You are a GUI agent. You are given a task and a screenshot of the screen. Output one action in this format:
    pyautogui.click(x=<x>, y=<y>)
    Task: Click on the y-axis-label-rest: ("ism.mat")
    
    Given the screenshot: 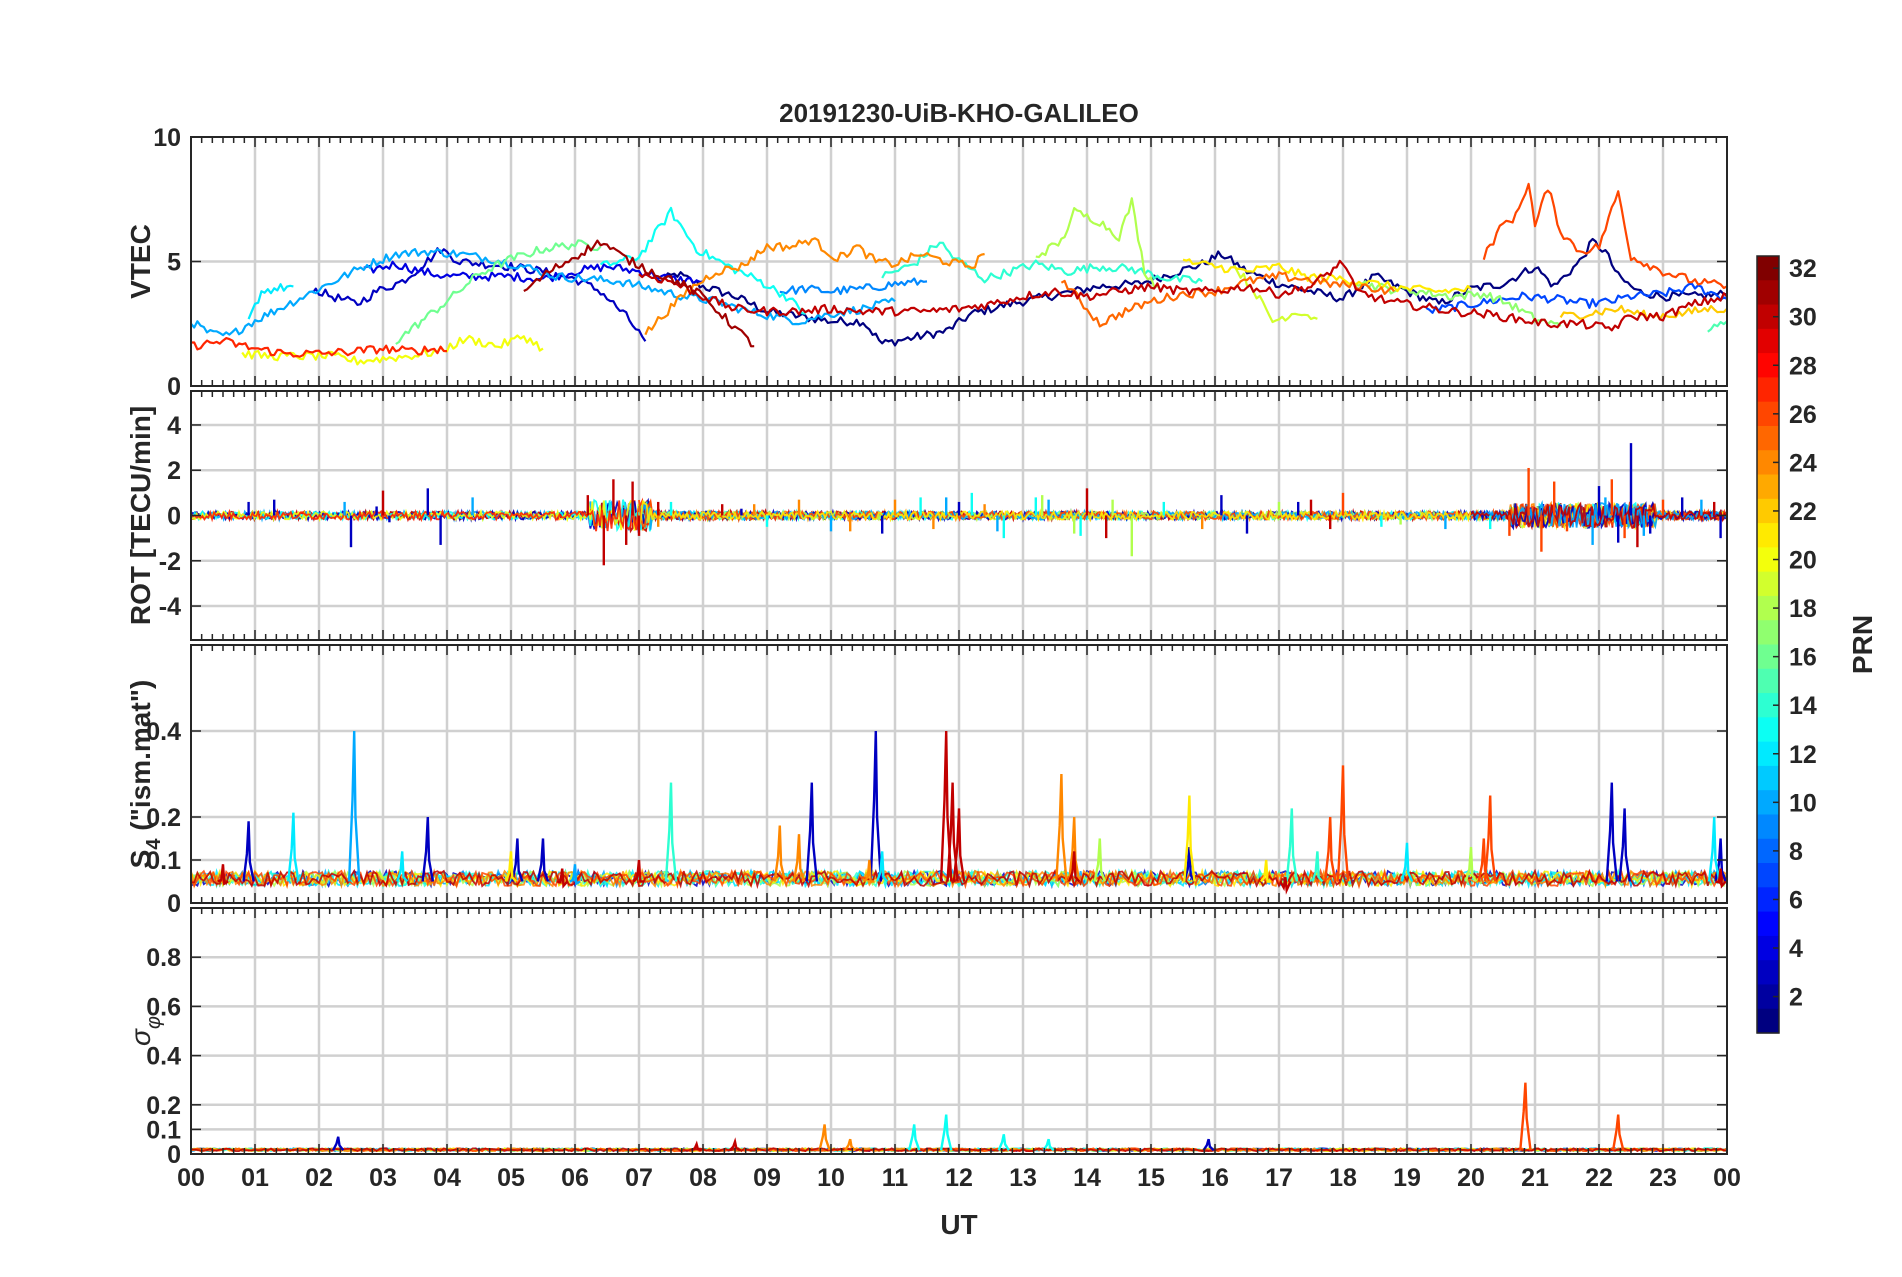 What is the action you would take?
    pyautogui.click(x=140, y=759)
    